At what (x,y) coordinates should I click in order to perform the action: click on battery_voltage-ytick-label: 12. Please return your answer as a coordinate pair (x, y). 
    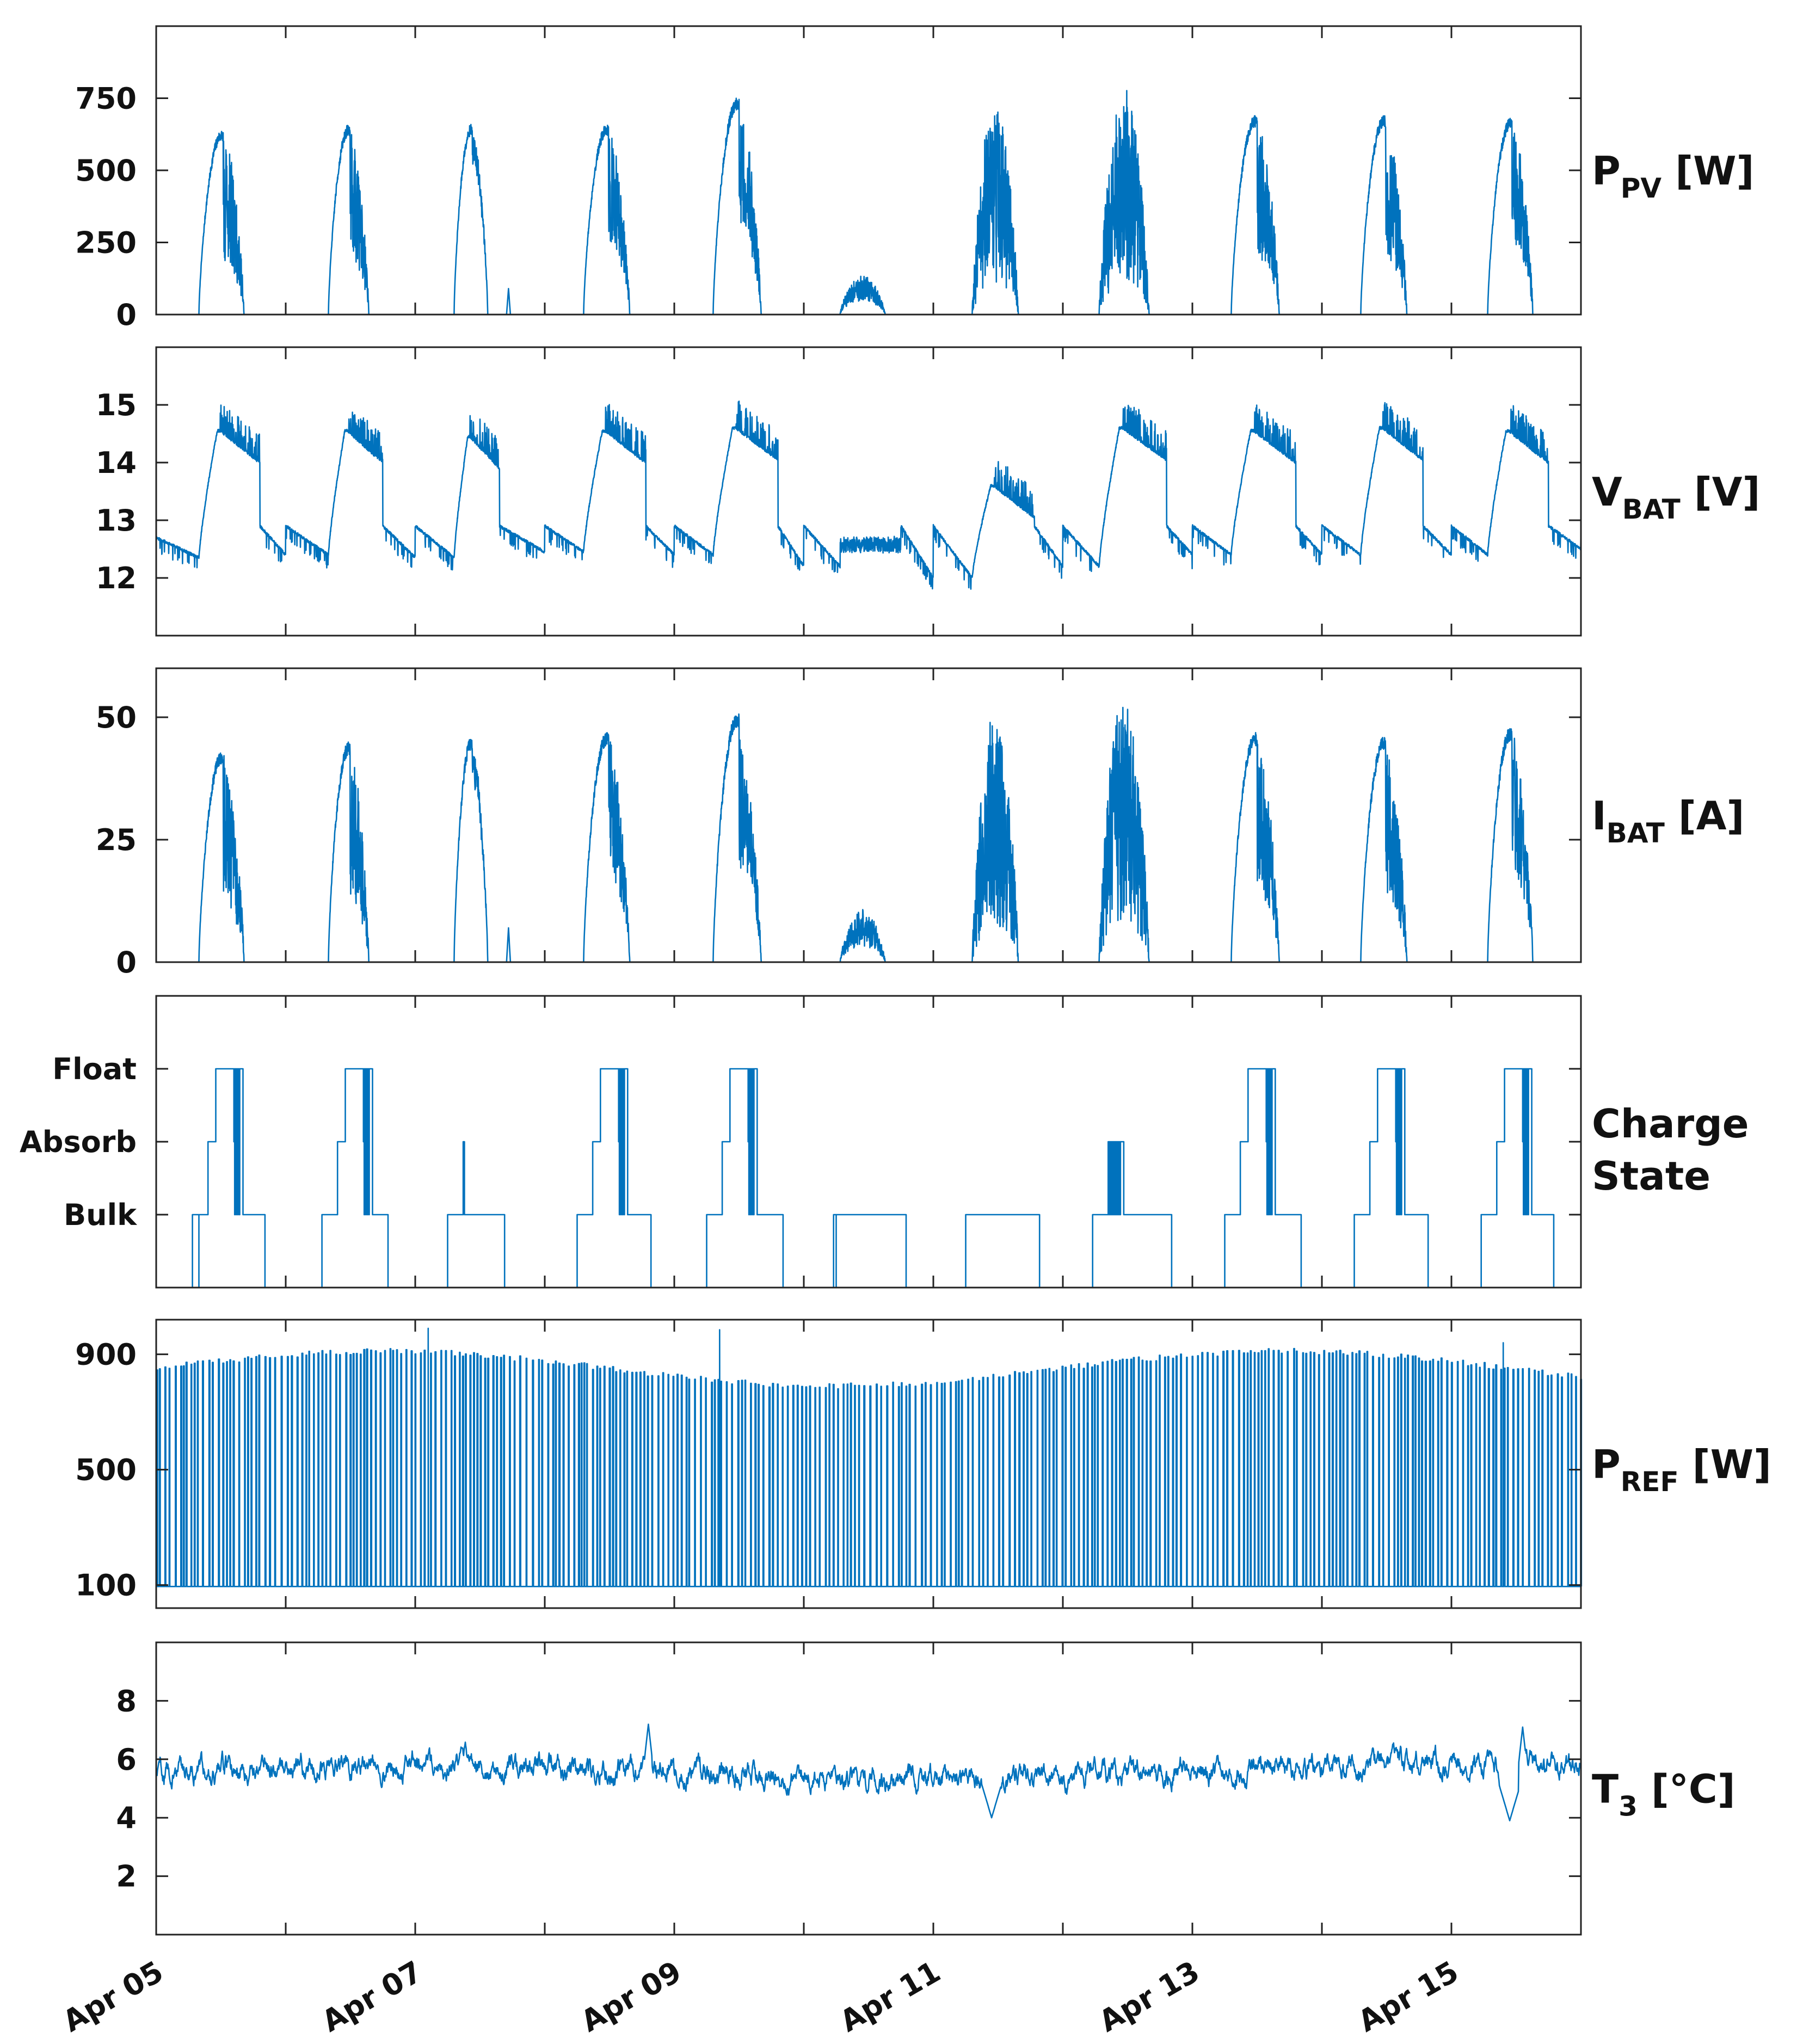
    Looking at the image, I should click on (116, 578).